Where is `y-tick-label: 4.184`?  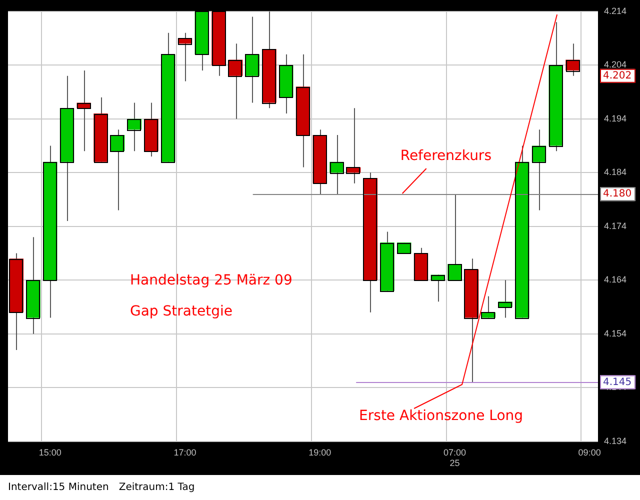 y-tick-label: 4.184 is located at coordinates (615, 172).